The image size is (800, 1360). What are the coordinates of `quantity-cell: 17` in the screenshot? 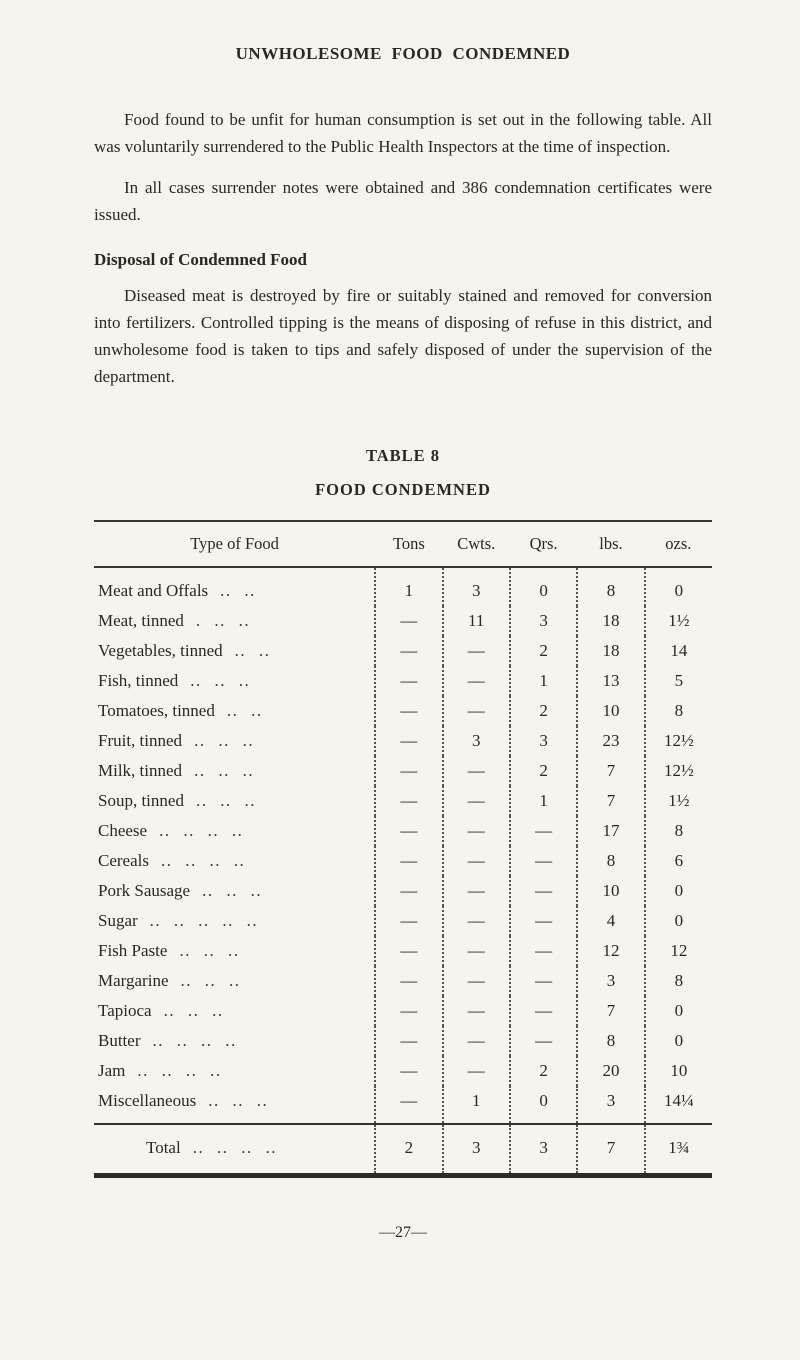 It's located at (610, 831).